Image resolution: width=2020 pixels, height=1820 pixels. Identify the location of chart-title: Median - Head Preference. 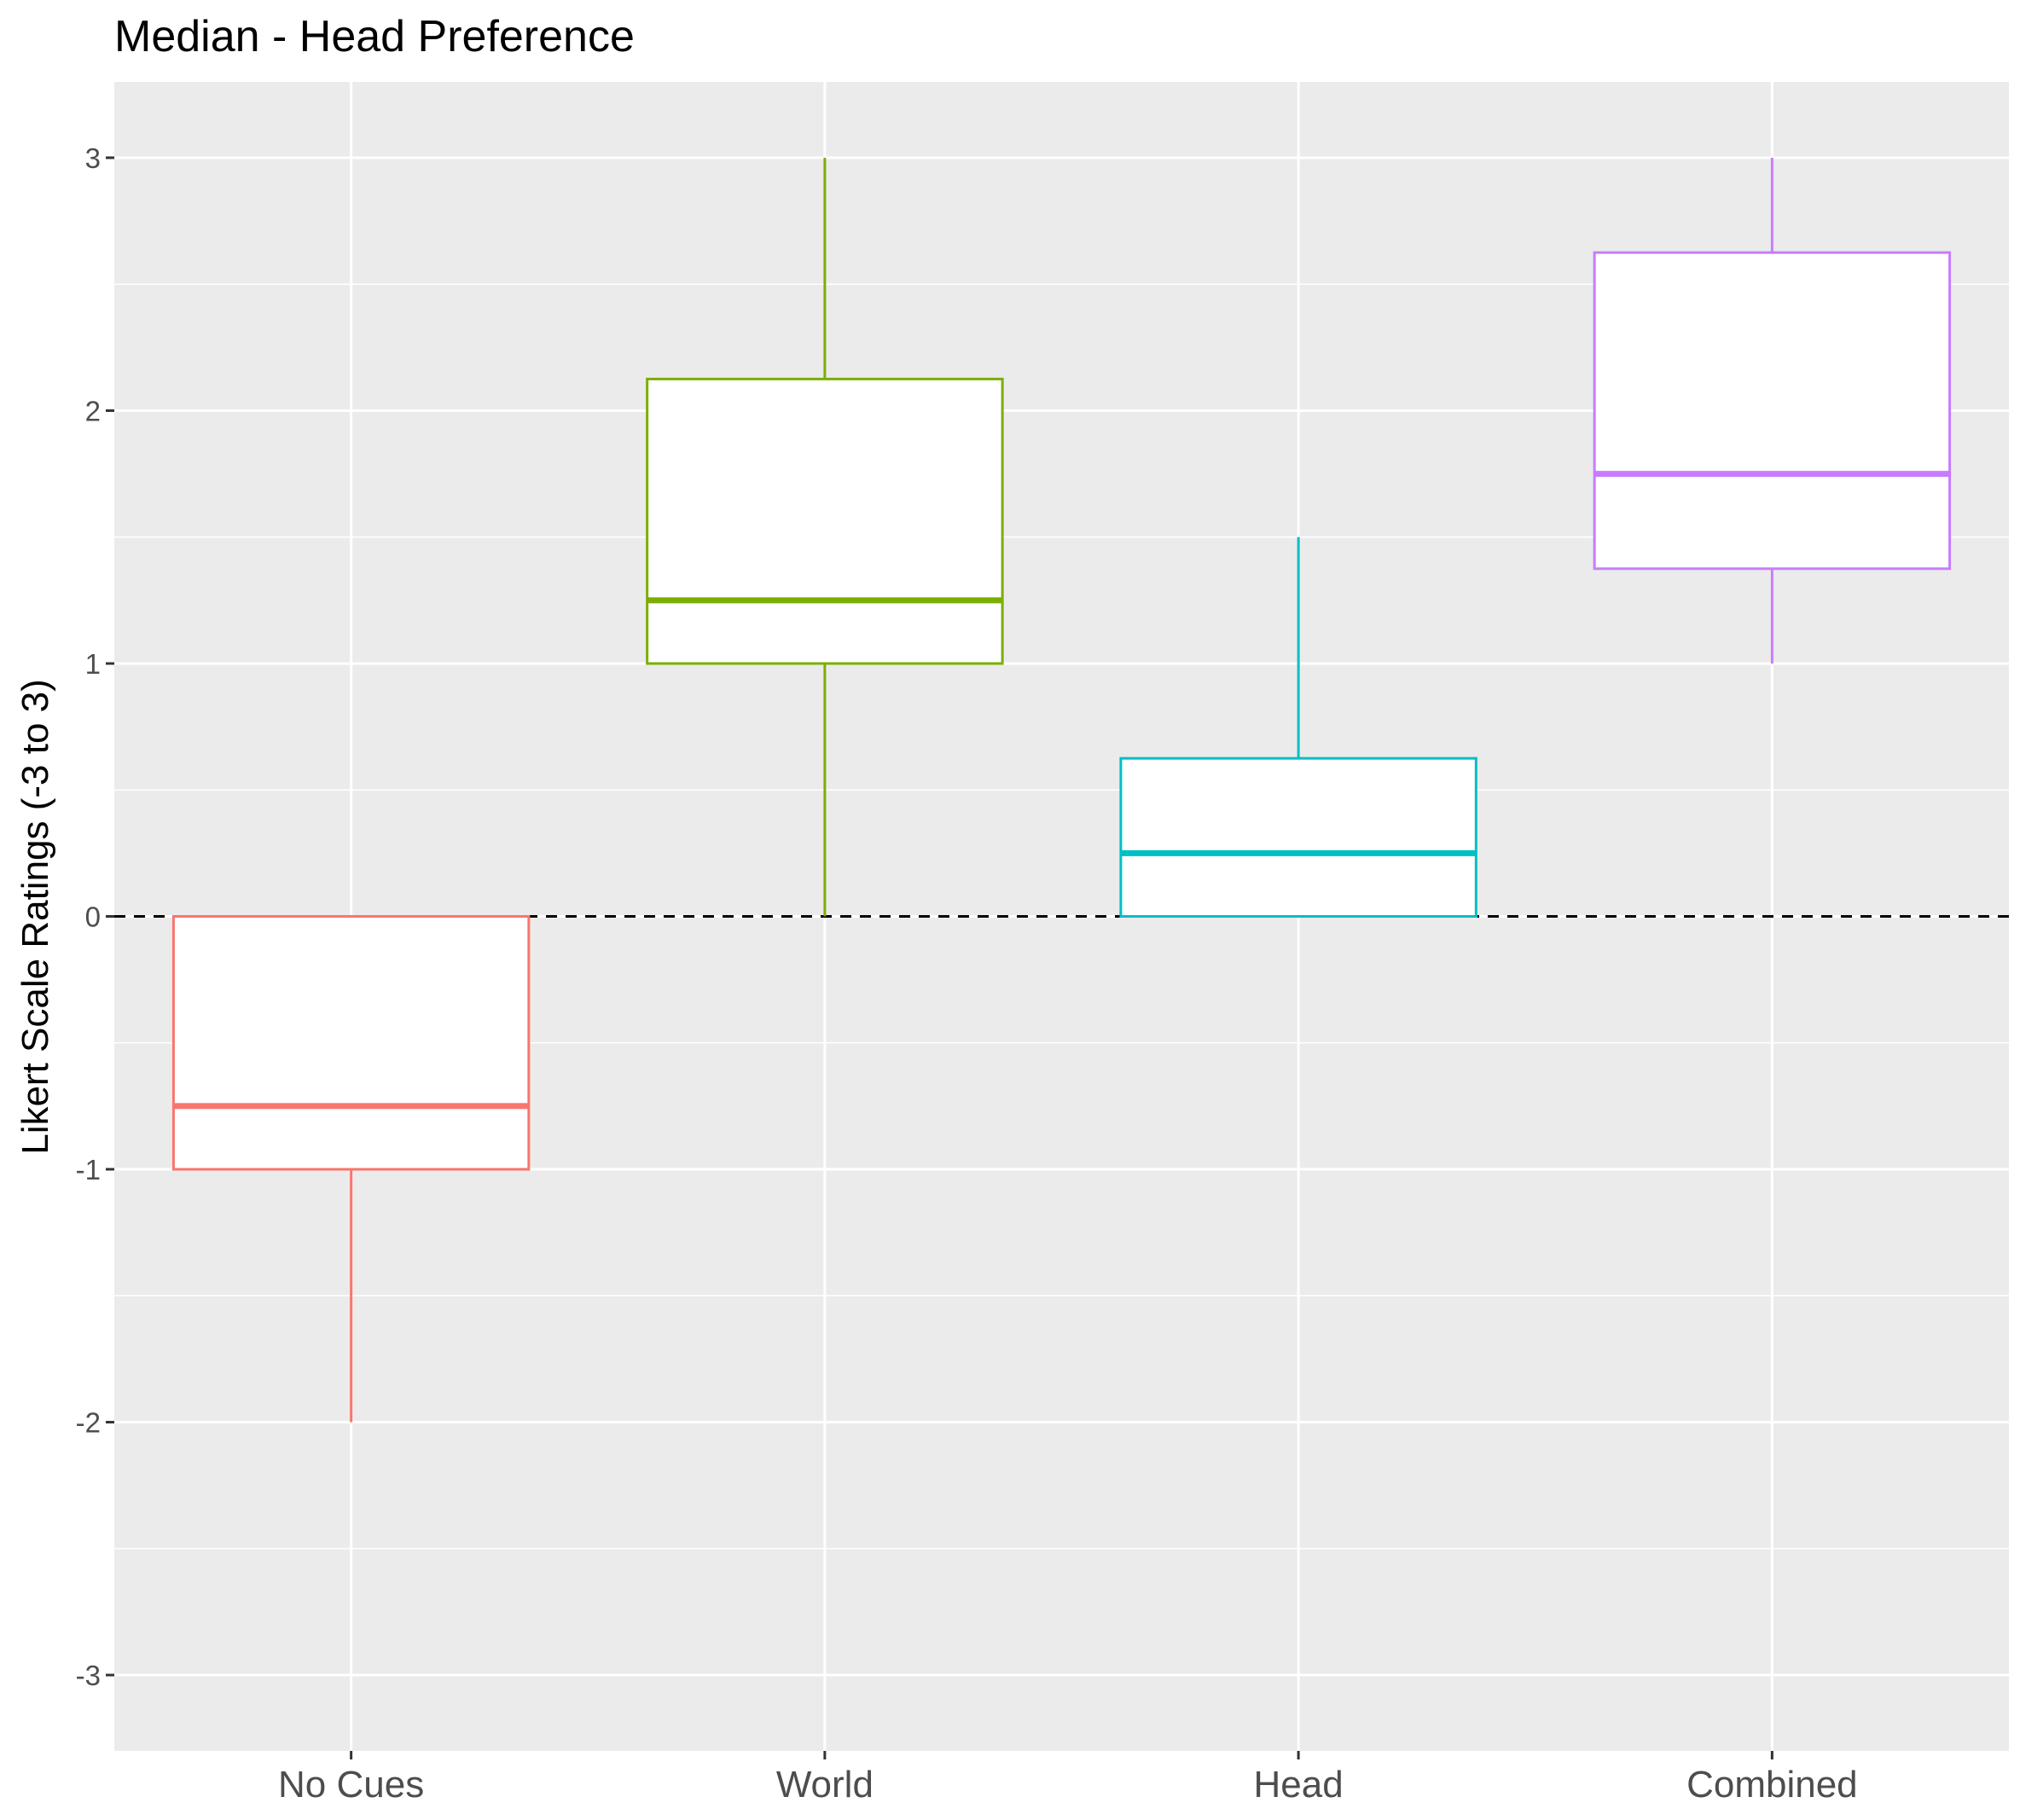
(374, 36).